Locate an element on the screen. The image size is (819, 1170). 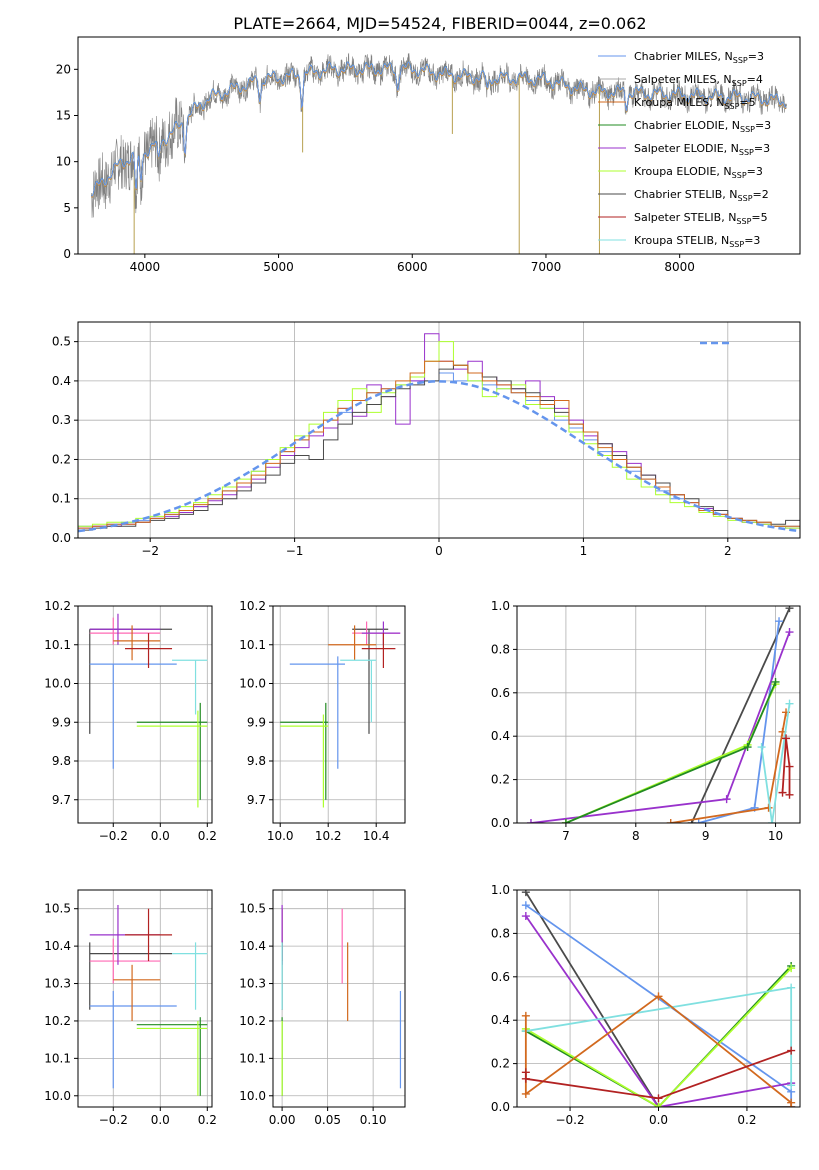
legend-label-main: Kroupa MILES, N is located at coordinates (679, 102).